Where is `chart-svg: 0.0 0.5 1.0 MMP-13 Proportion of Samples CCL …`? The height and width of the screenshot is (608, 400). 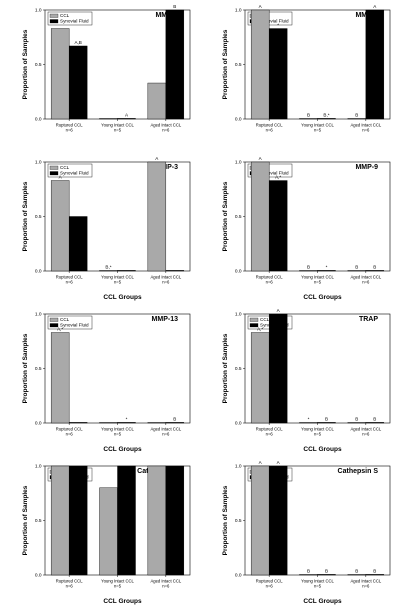
chart-svg: 0.0 0.5 1.0 MMP-13 Proportion of Samples CCL … is located at coordinates (106, 382).